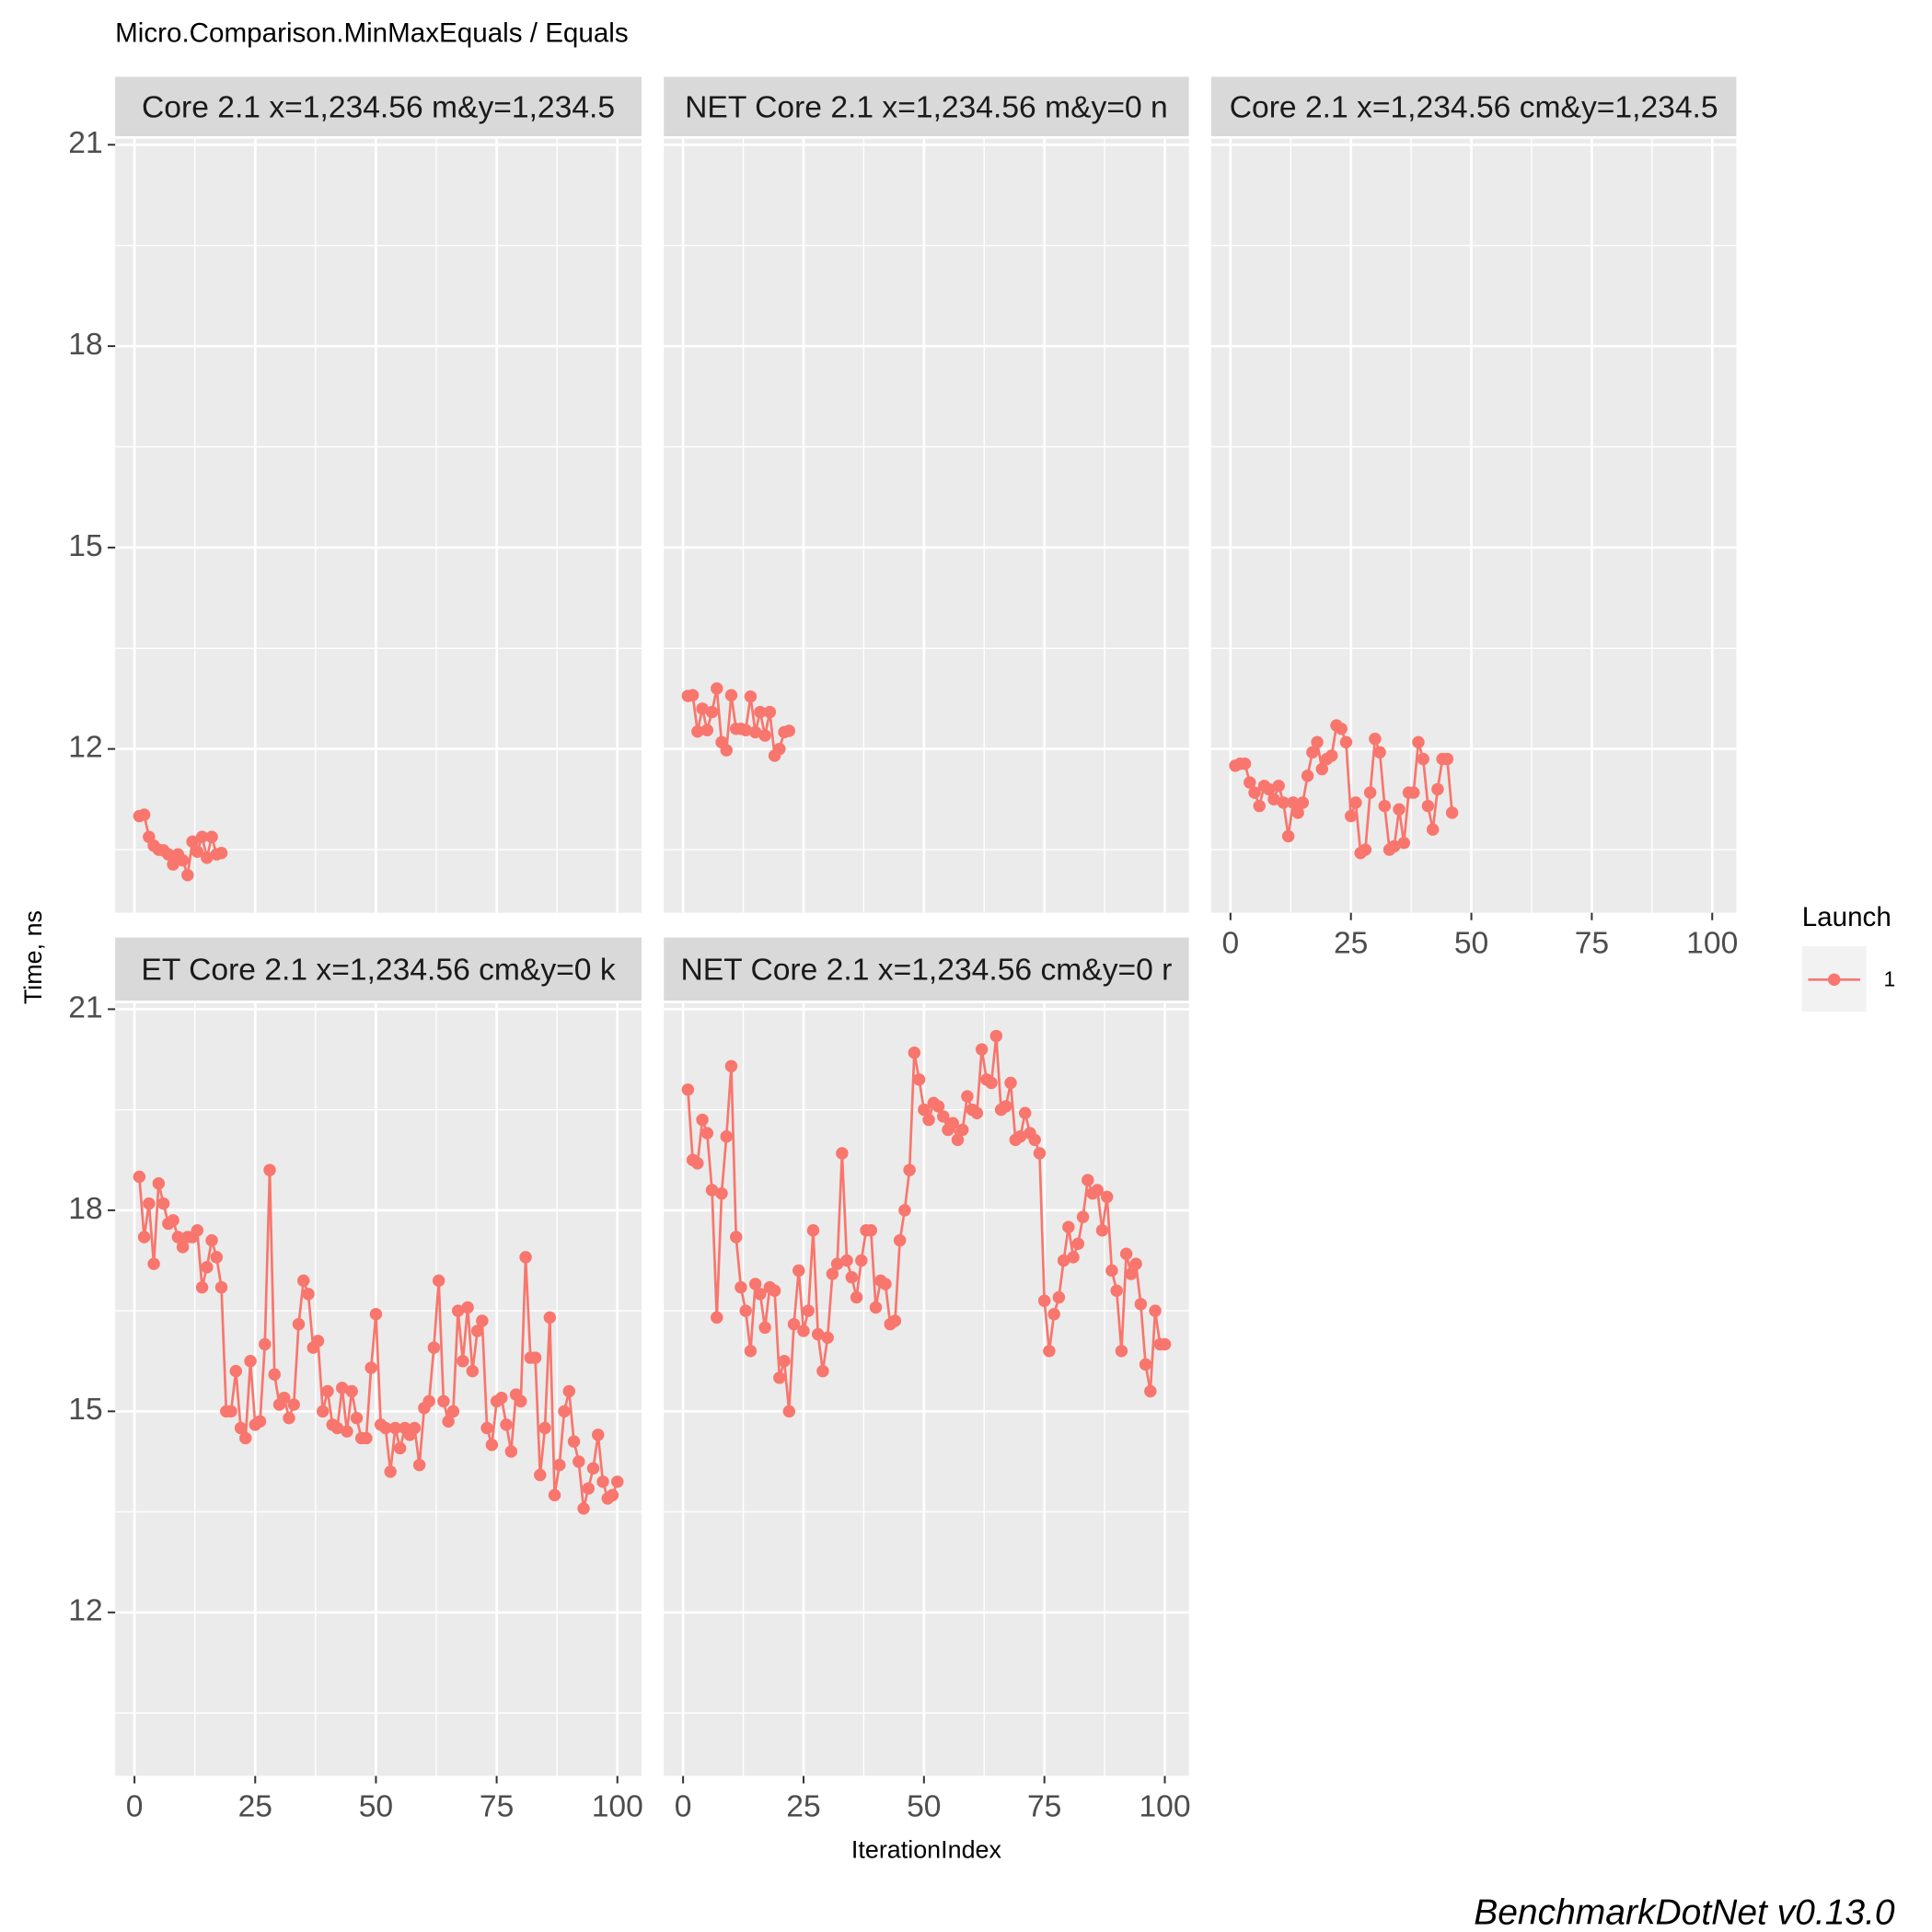  I want to click on x-tick-label: 0, so click(1230, 944).